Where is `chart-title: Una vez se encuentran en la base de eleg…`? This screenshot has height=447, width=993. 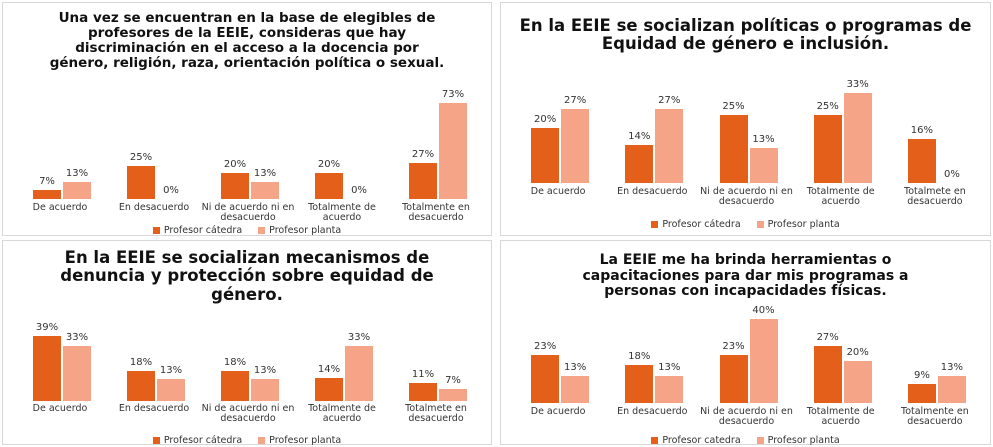 chart-title: Una vez se encuentran en la base de eleg… is located at coordinates (247, 41).